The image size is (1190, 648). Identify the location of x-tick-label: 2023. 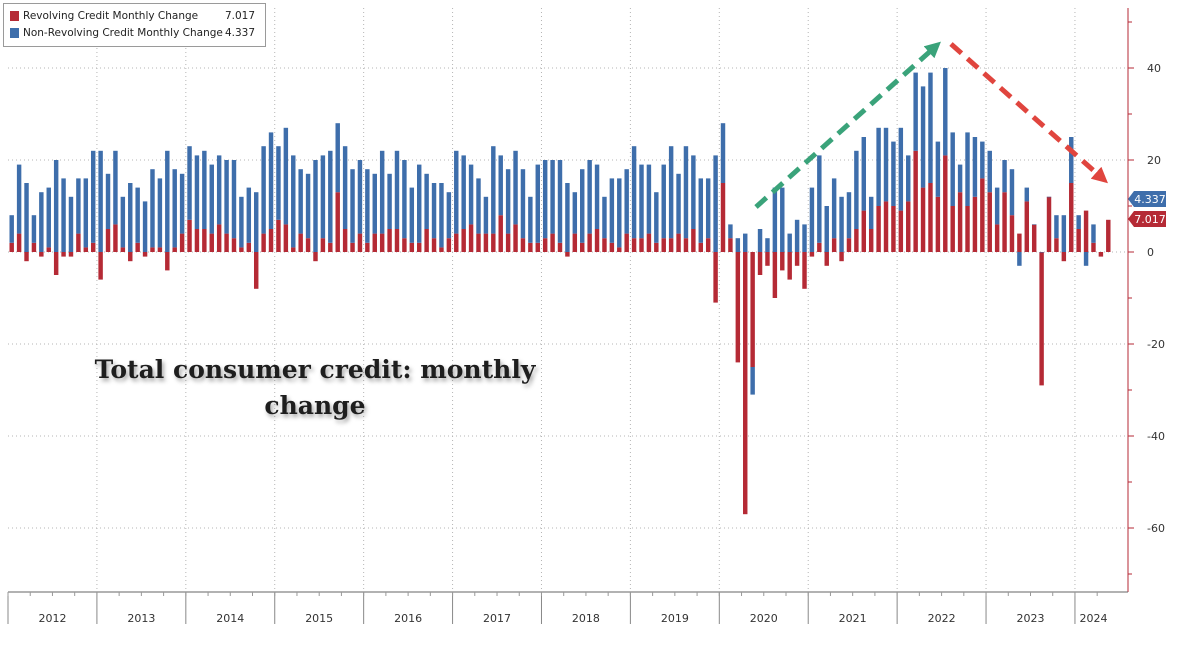
(1030, 618).